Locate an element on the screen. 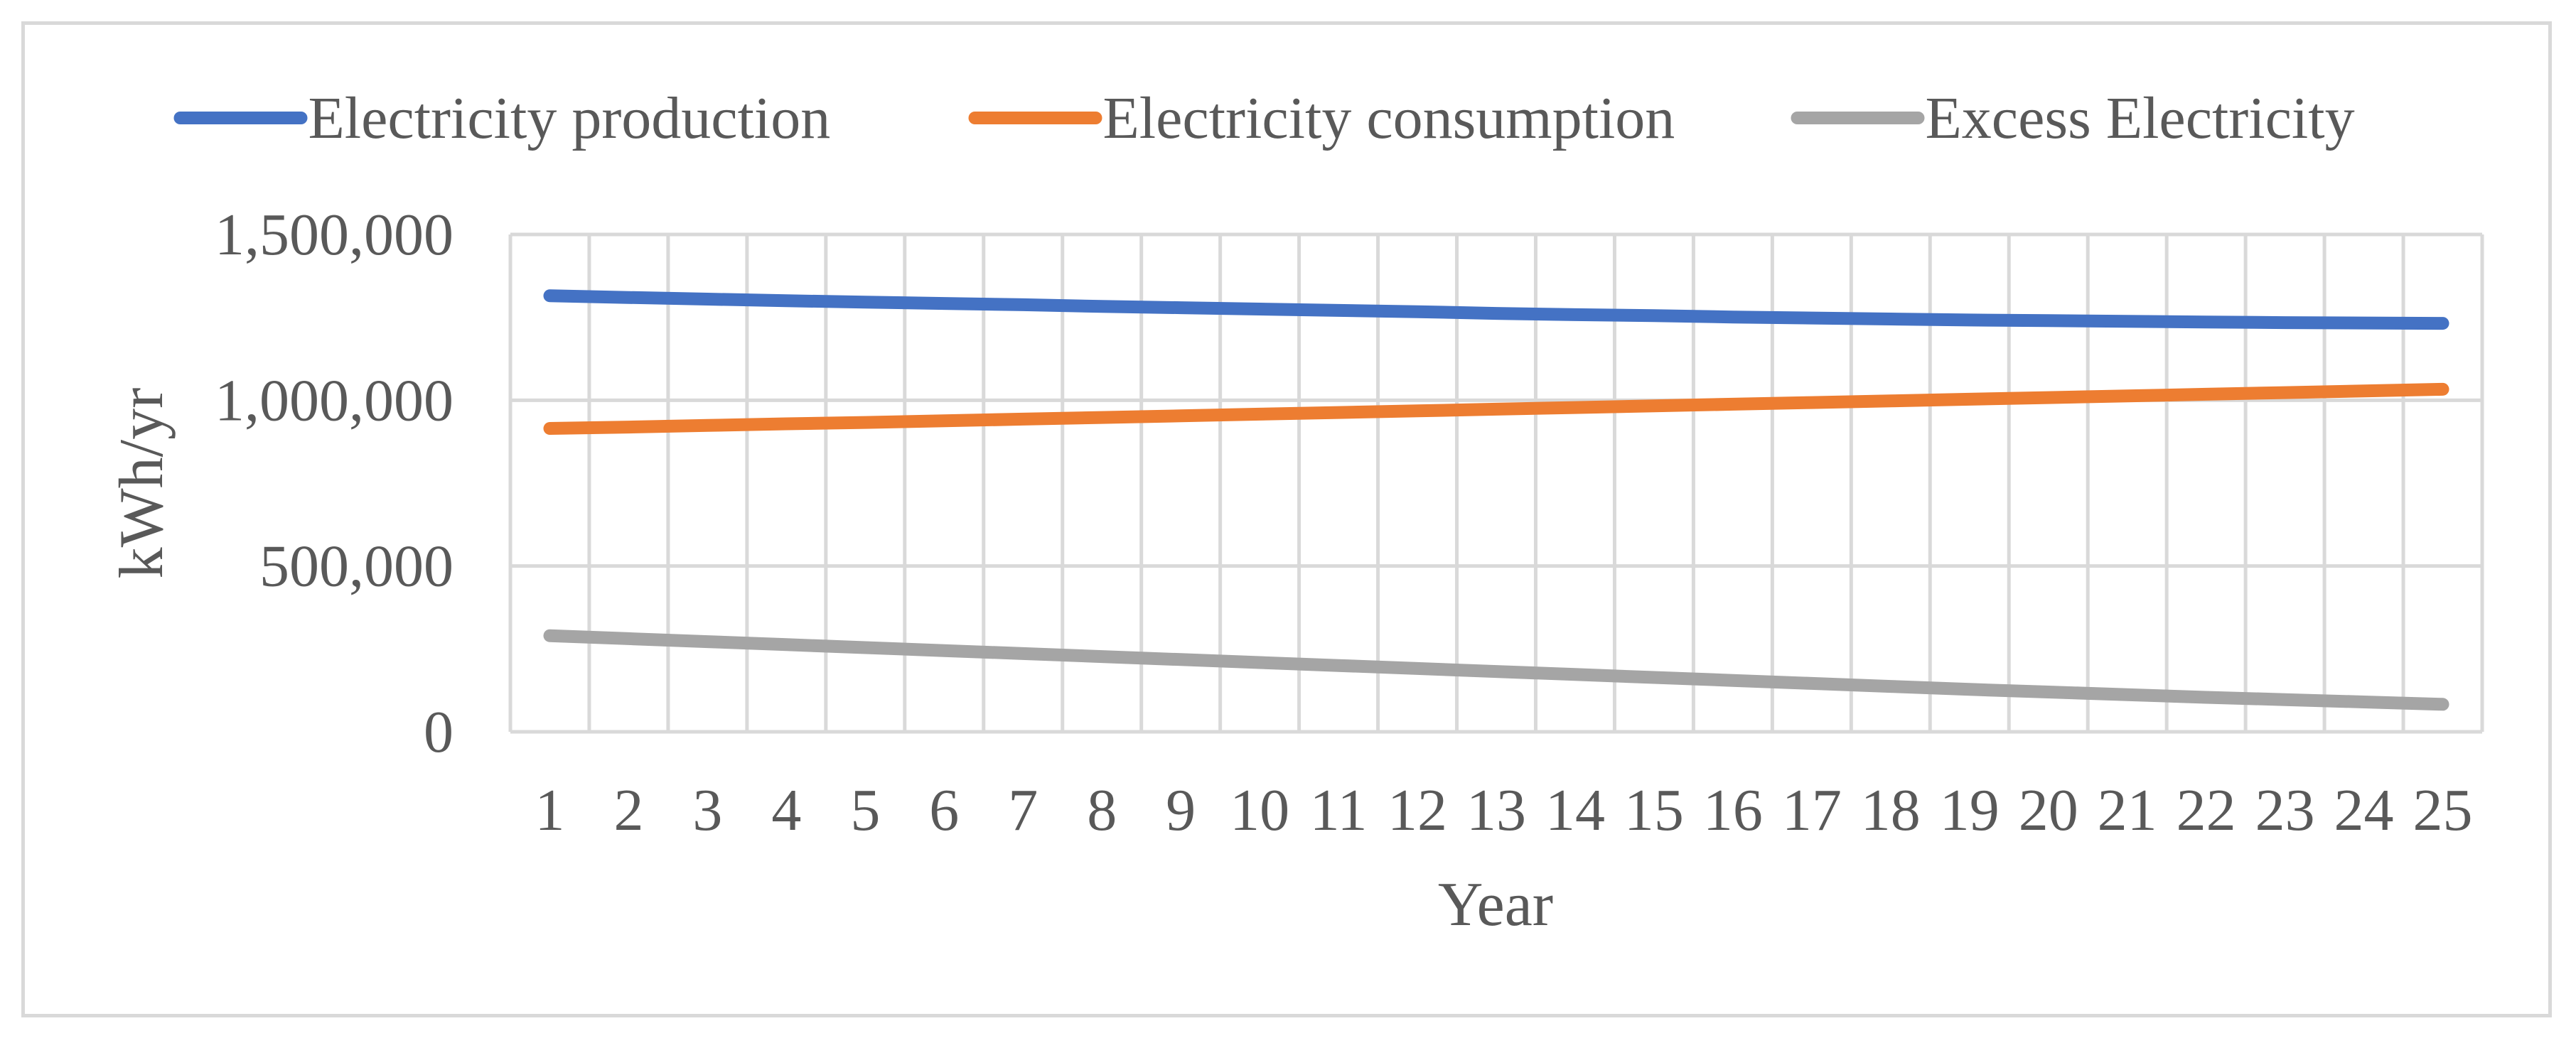 This screenshot has width=2576, height=1043. x-tick-label: 15 is located at coordinates (1654, 810).